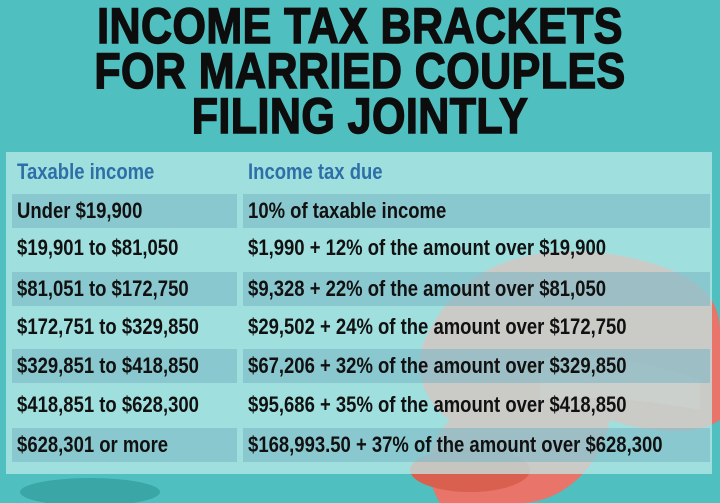 This screenshot has width=720, height=503. Describe the element at coordinates (108, 404) in the screenshot. I see `income-range: $418,851 to $628,300` at that location.